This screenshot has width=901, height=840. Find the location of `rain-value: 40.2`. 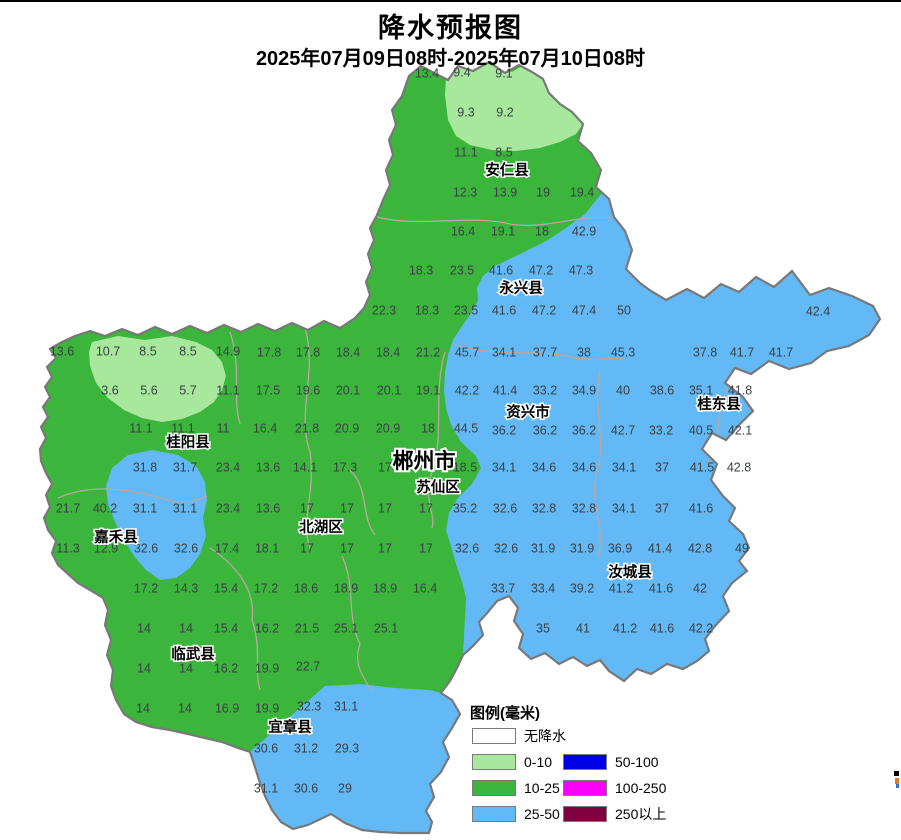

rain-value: 40.2 is located at coordinates (105, 509).